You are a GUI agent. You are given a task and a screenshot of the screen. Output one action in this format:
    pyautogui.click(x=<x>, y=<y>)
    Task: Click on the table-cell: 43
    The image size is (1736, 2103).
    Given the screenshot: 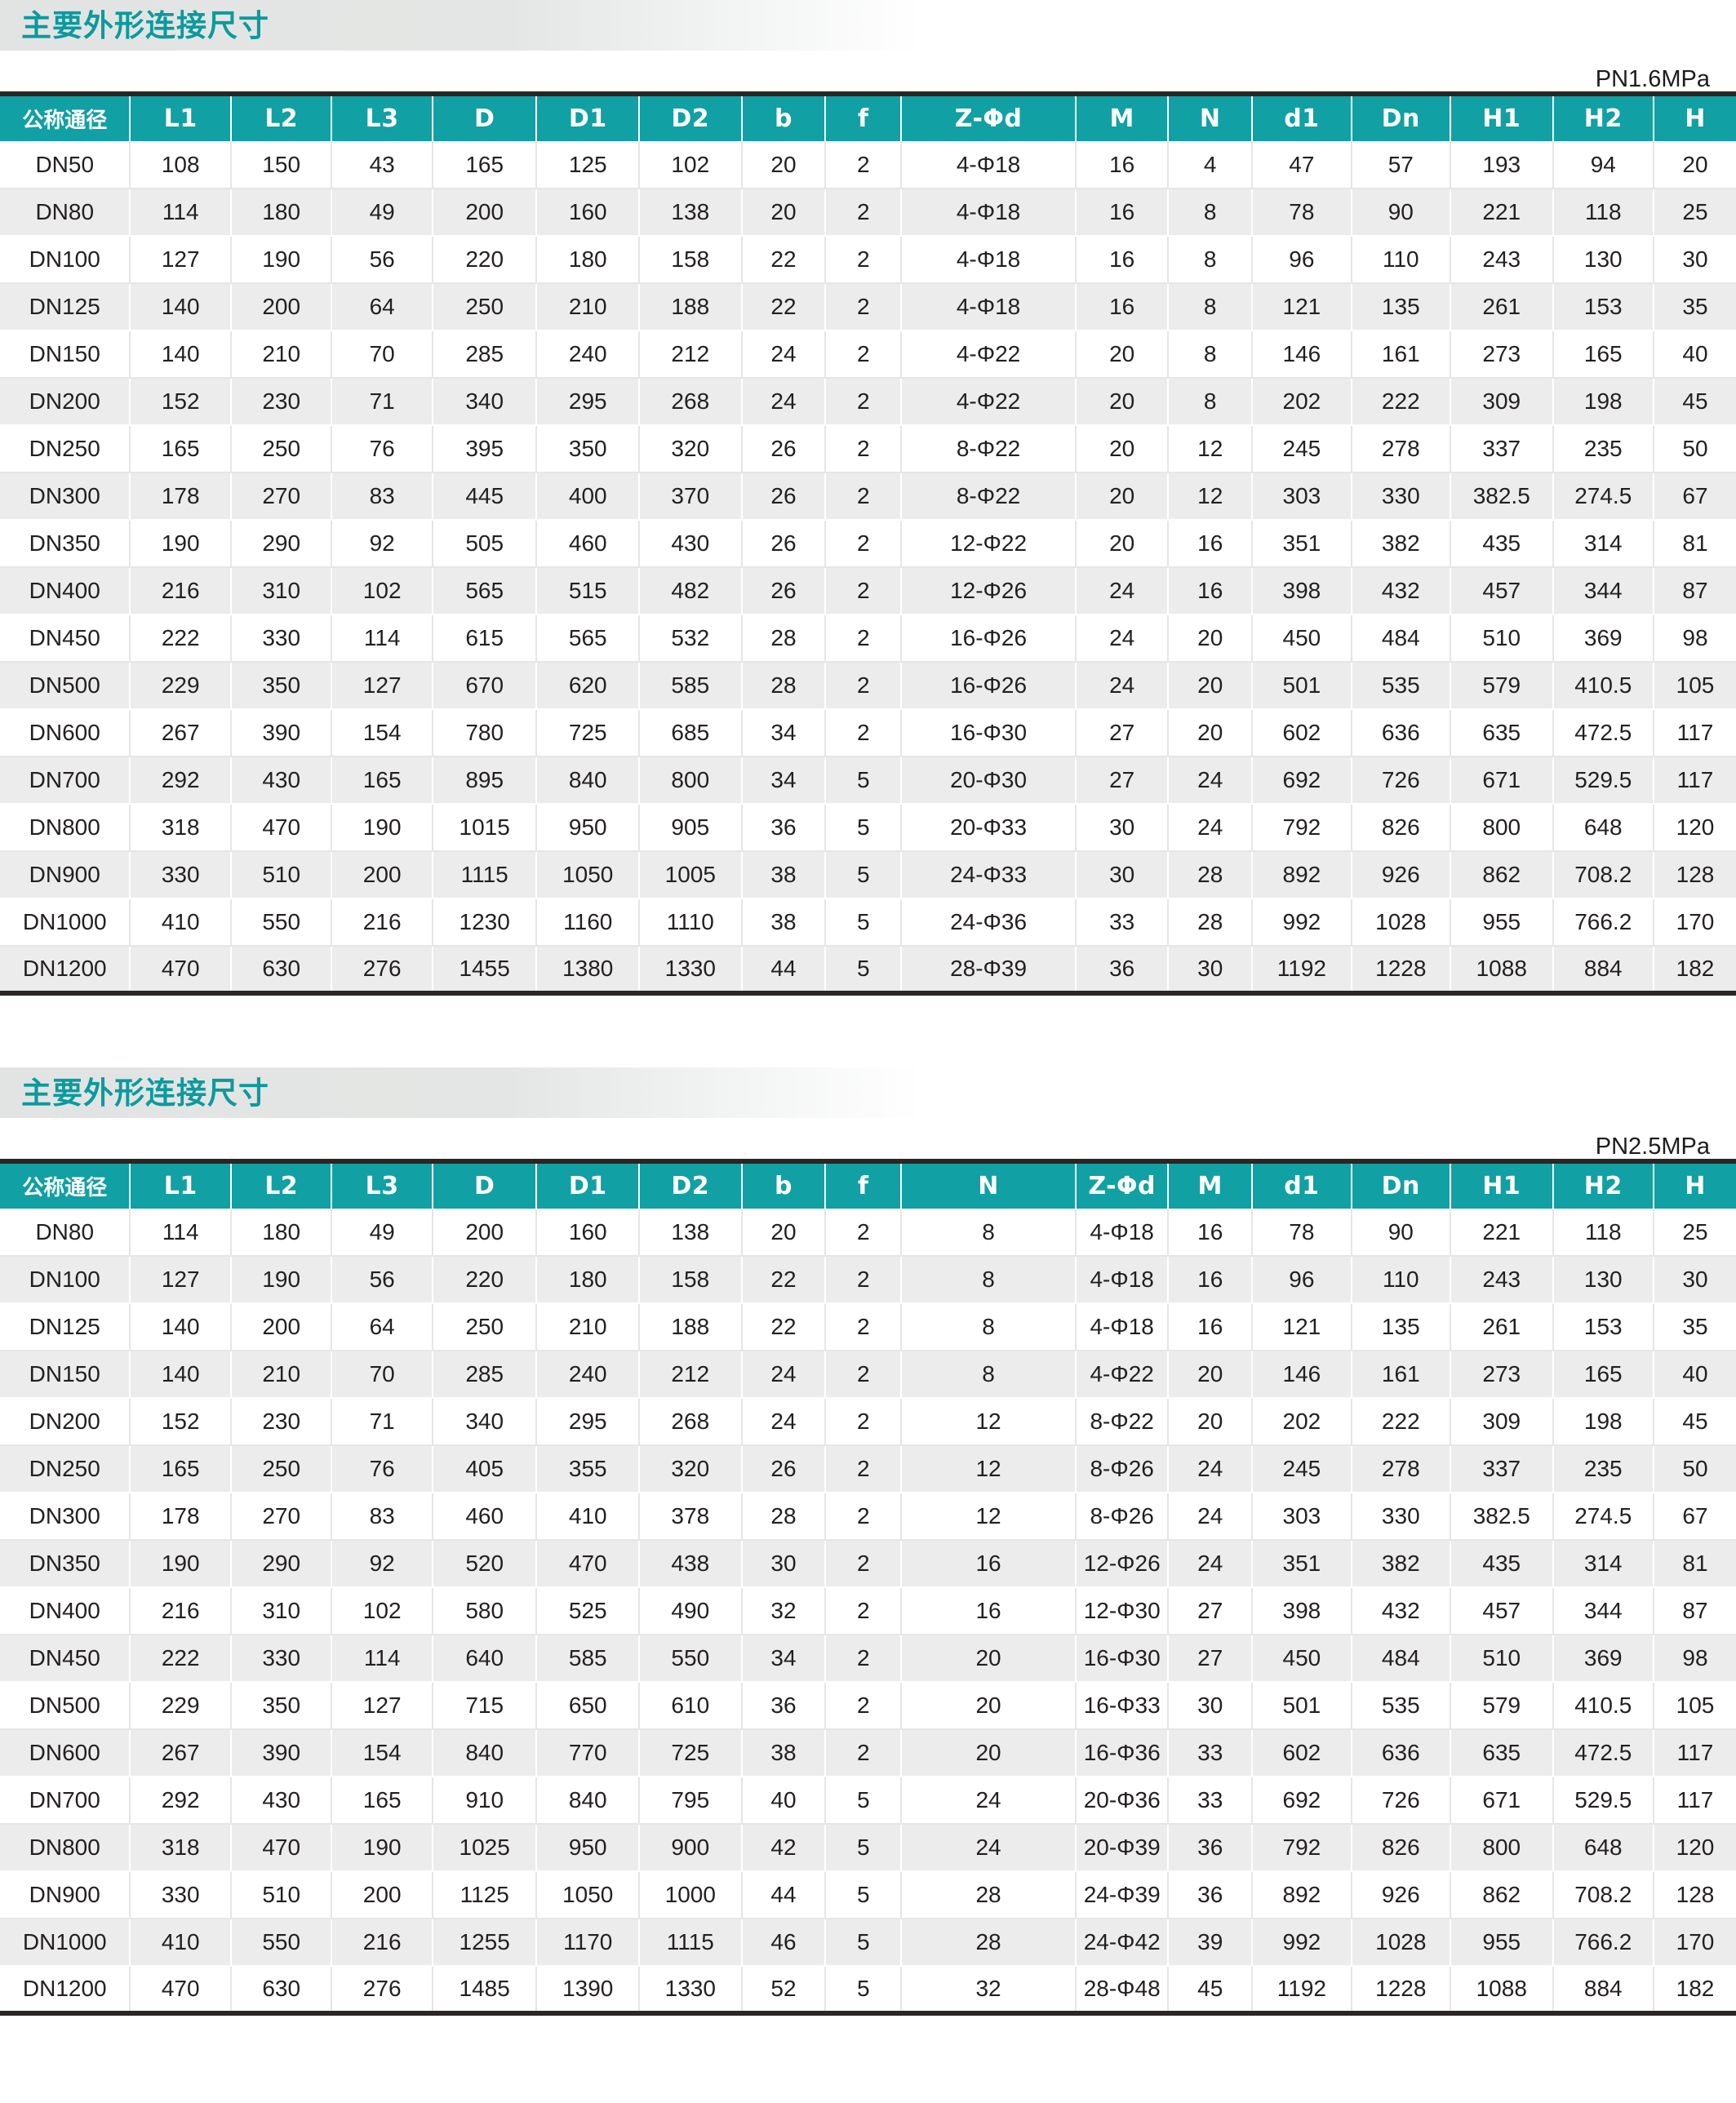 What is the action you would take?
    pyautogui.click(x=382, y=165)
    